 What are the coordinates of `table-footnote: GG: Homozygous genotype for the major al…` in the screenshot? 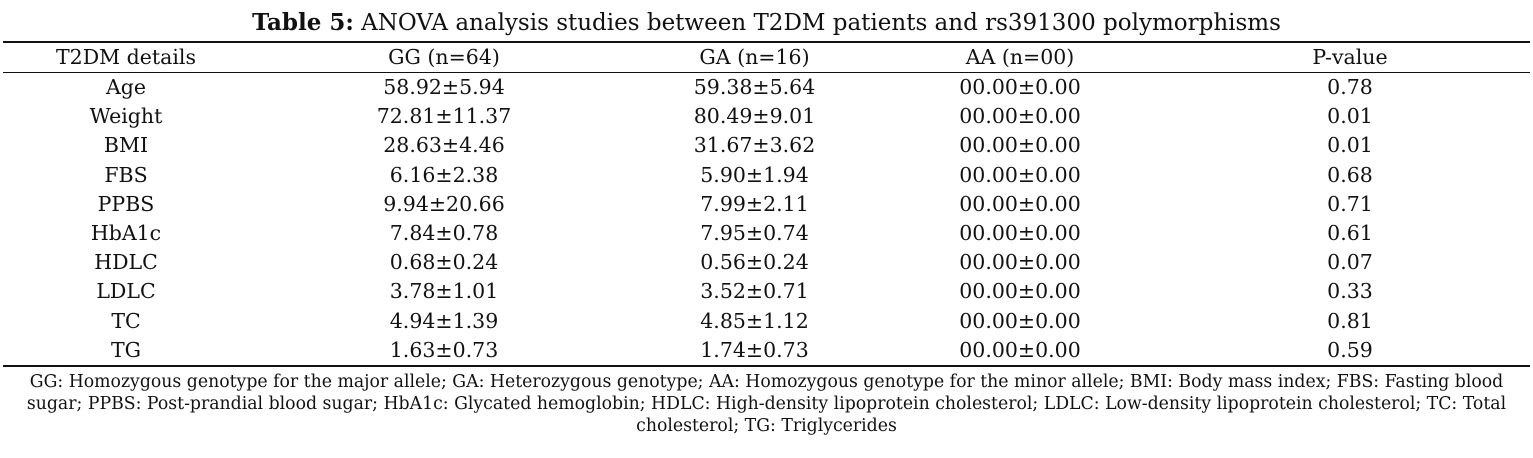 It's located at (766, 404).